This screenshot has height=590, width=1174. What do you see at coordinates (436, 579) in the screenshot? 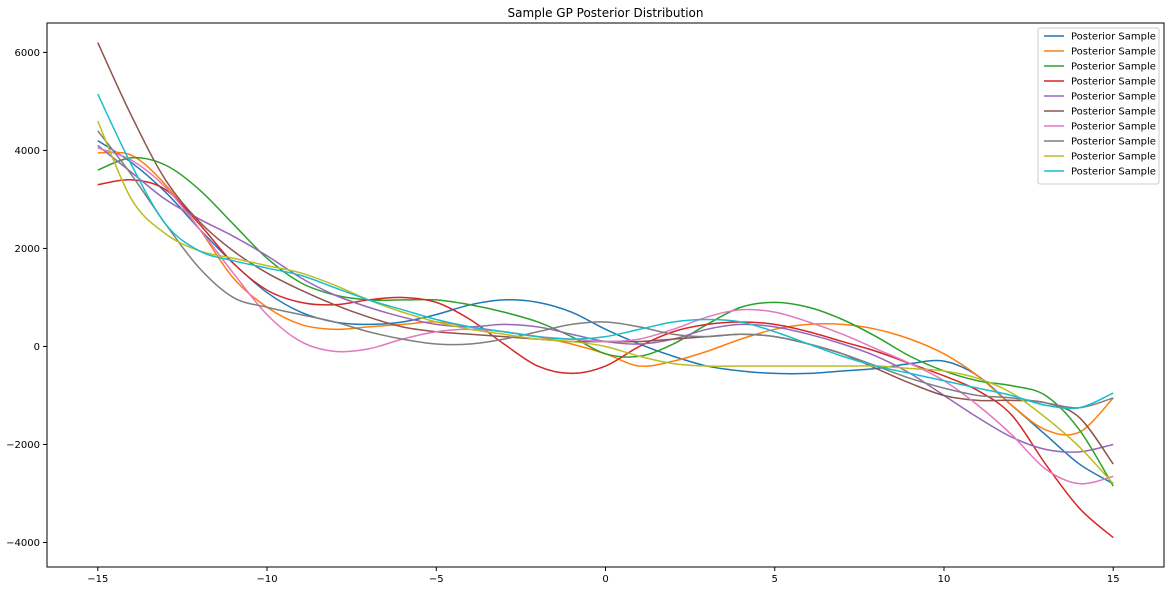
I see `x-tick-label: −5` at bounding box center [436, 579].